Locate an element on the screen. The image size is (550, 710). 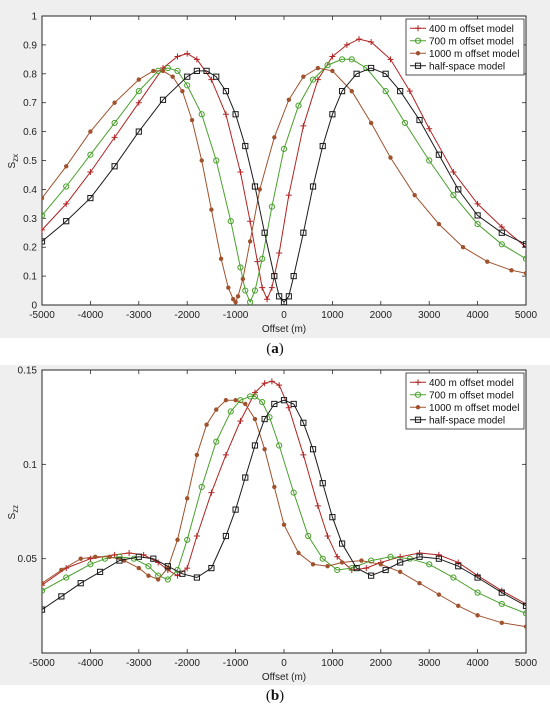
y-tick-label: 0.4 is located at coordinates (30, 190).